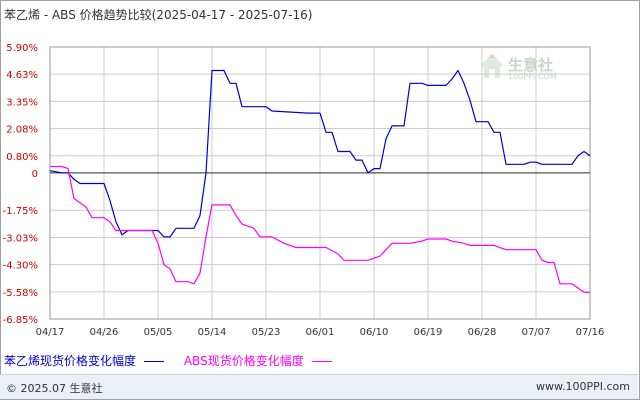 This screenshot has height=400, width=640. Describe the element at coordinates (532, 76) in the screenshot. I see `watermark-url: 100PPI.COM` at that location.